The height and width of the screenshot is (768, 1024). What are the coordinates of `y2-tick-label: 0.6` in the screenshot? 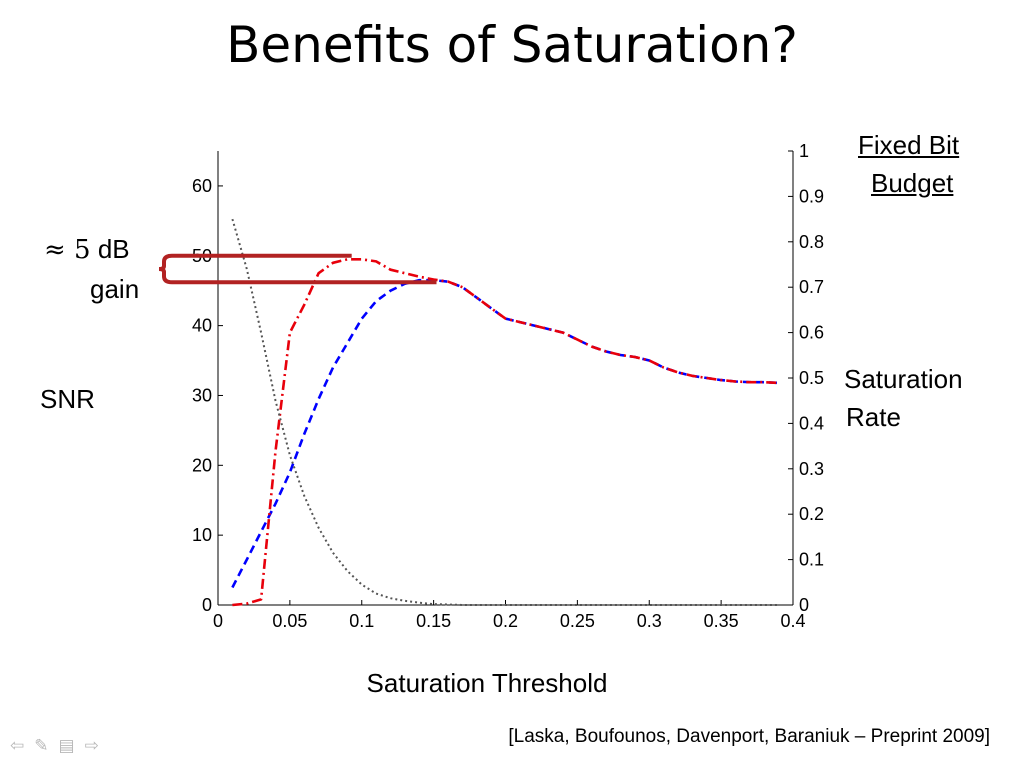 It's located at (811, 333).